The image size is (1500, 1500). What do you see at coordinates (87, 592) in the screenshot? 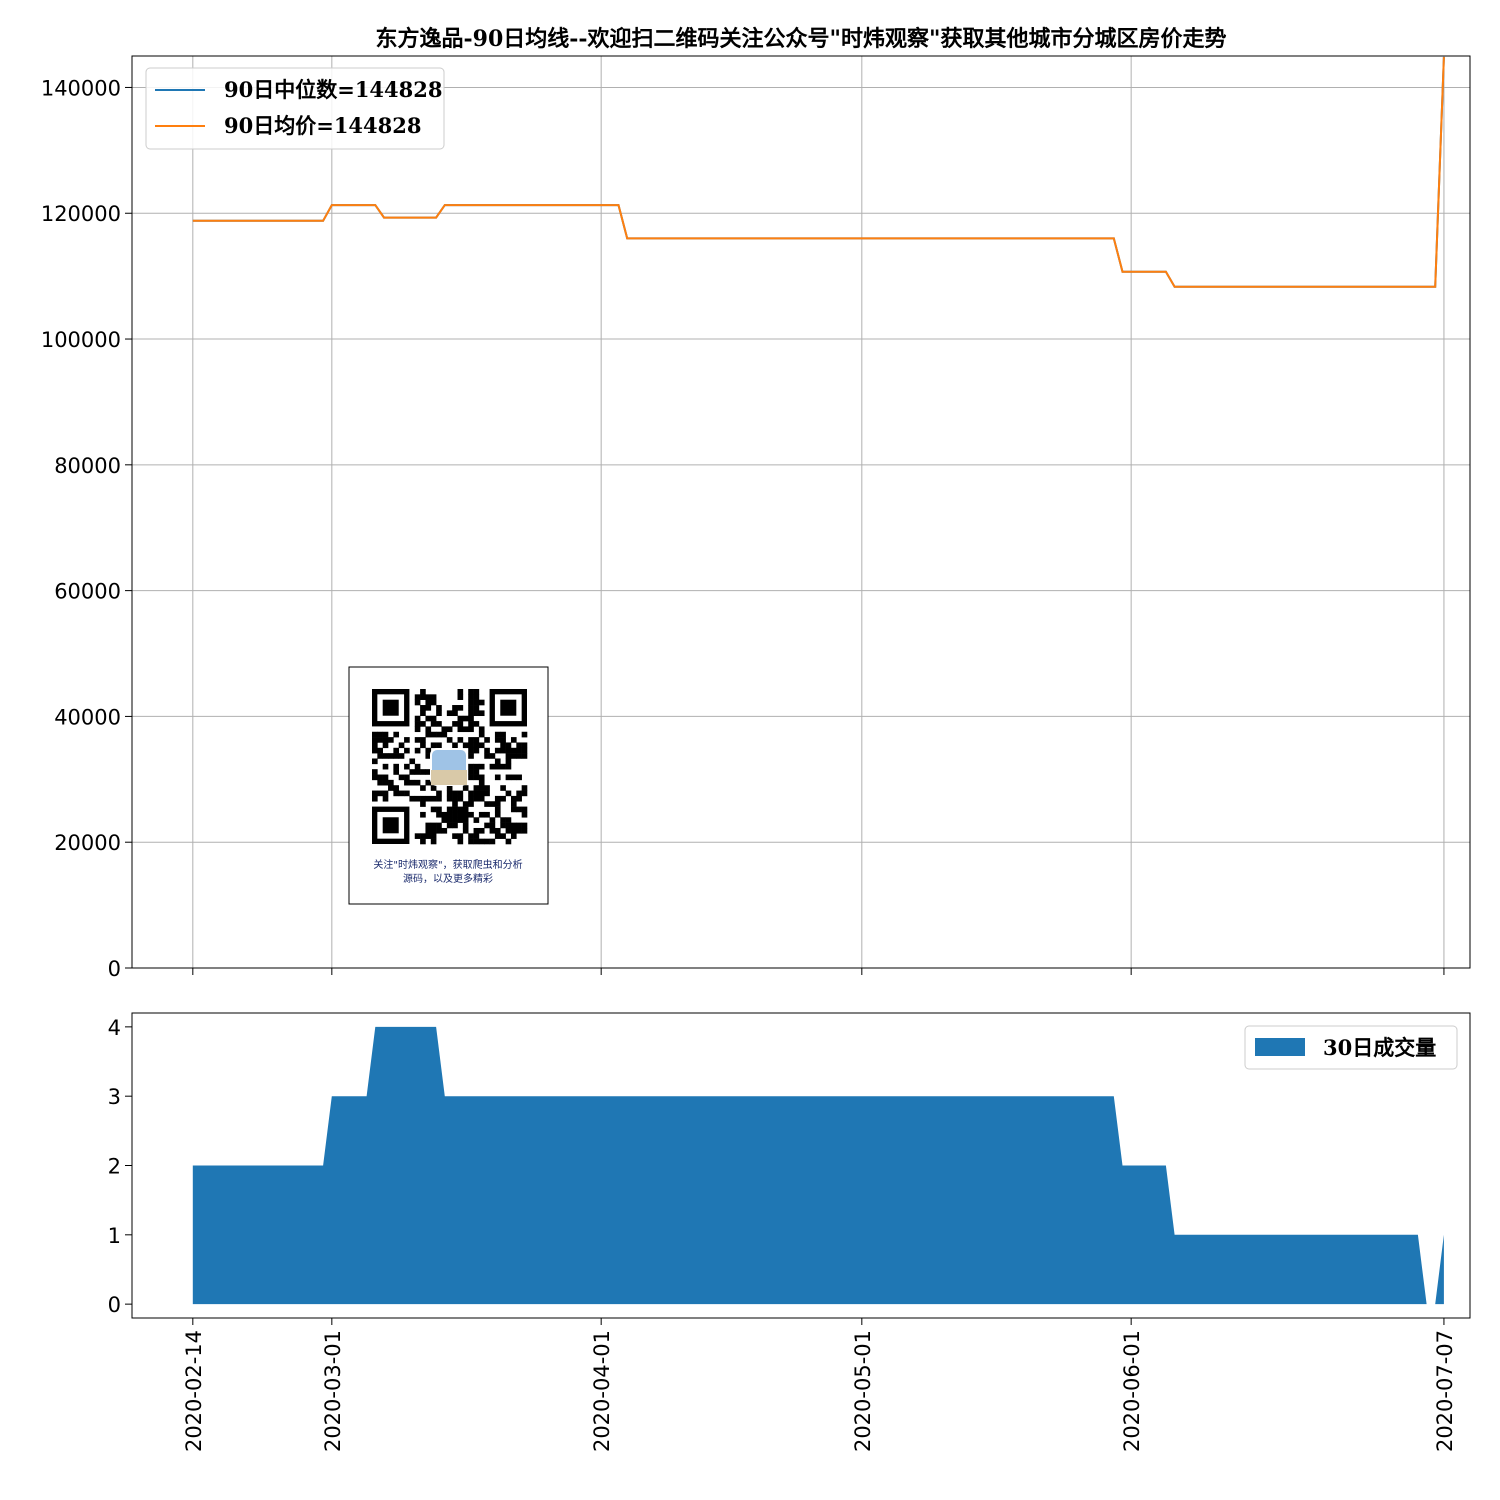
I see `price-y-tick-label: 60000` at bounding box center [87, 592].